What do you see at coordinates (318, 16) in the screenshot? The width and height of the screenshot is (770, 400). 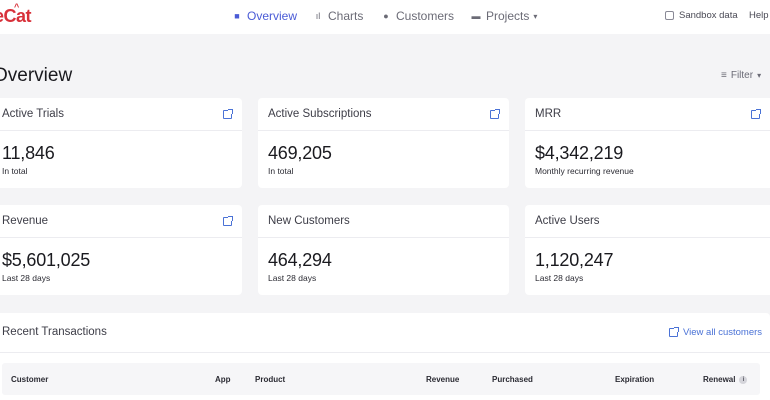 I see `bar-chart-icon: ıl` at bounding box center [318, 16].